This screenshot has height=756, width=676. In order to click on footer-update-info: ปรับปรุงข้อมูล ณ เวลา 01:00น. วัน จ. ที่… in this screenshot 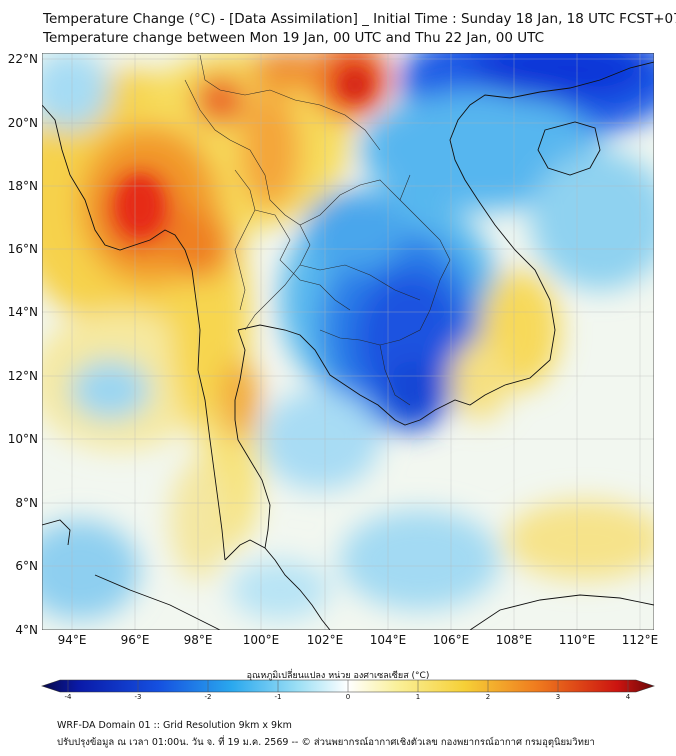, I will do `click(326, 742)`.